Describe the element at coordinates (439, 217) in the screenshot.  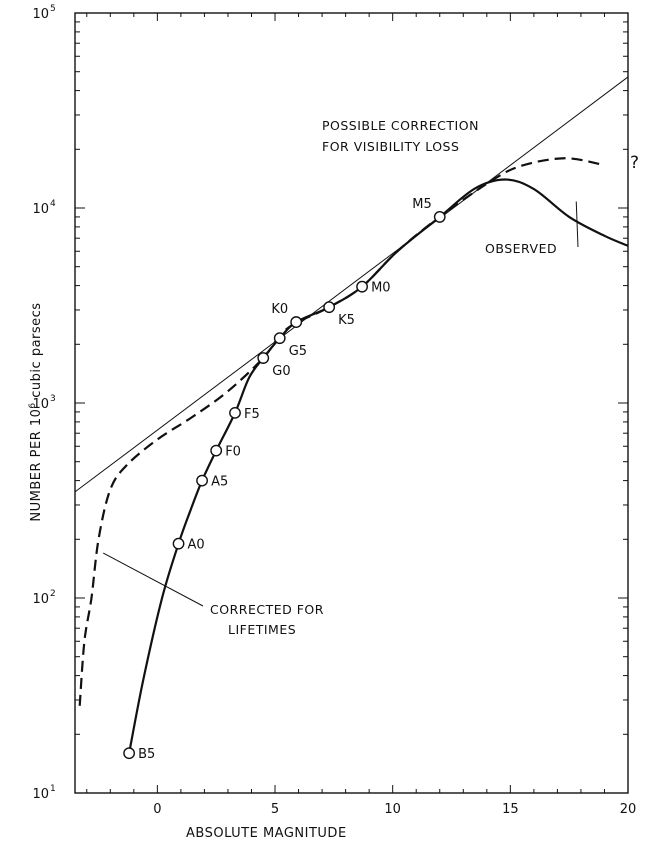
I see `marker-m5` at that location.